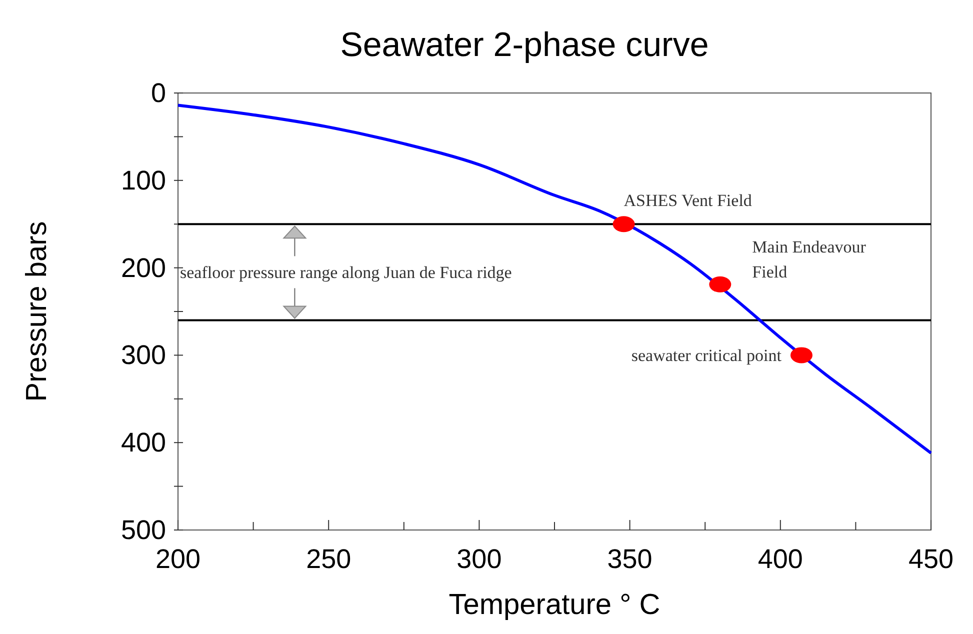 The width and height of the screenshot is (973, 634). What do you see at coordinates (143, 180) in the screenshot?
I see `y-tick-label: 100` at bounding box center [143, 180].